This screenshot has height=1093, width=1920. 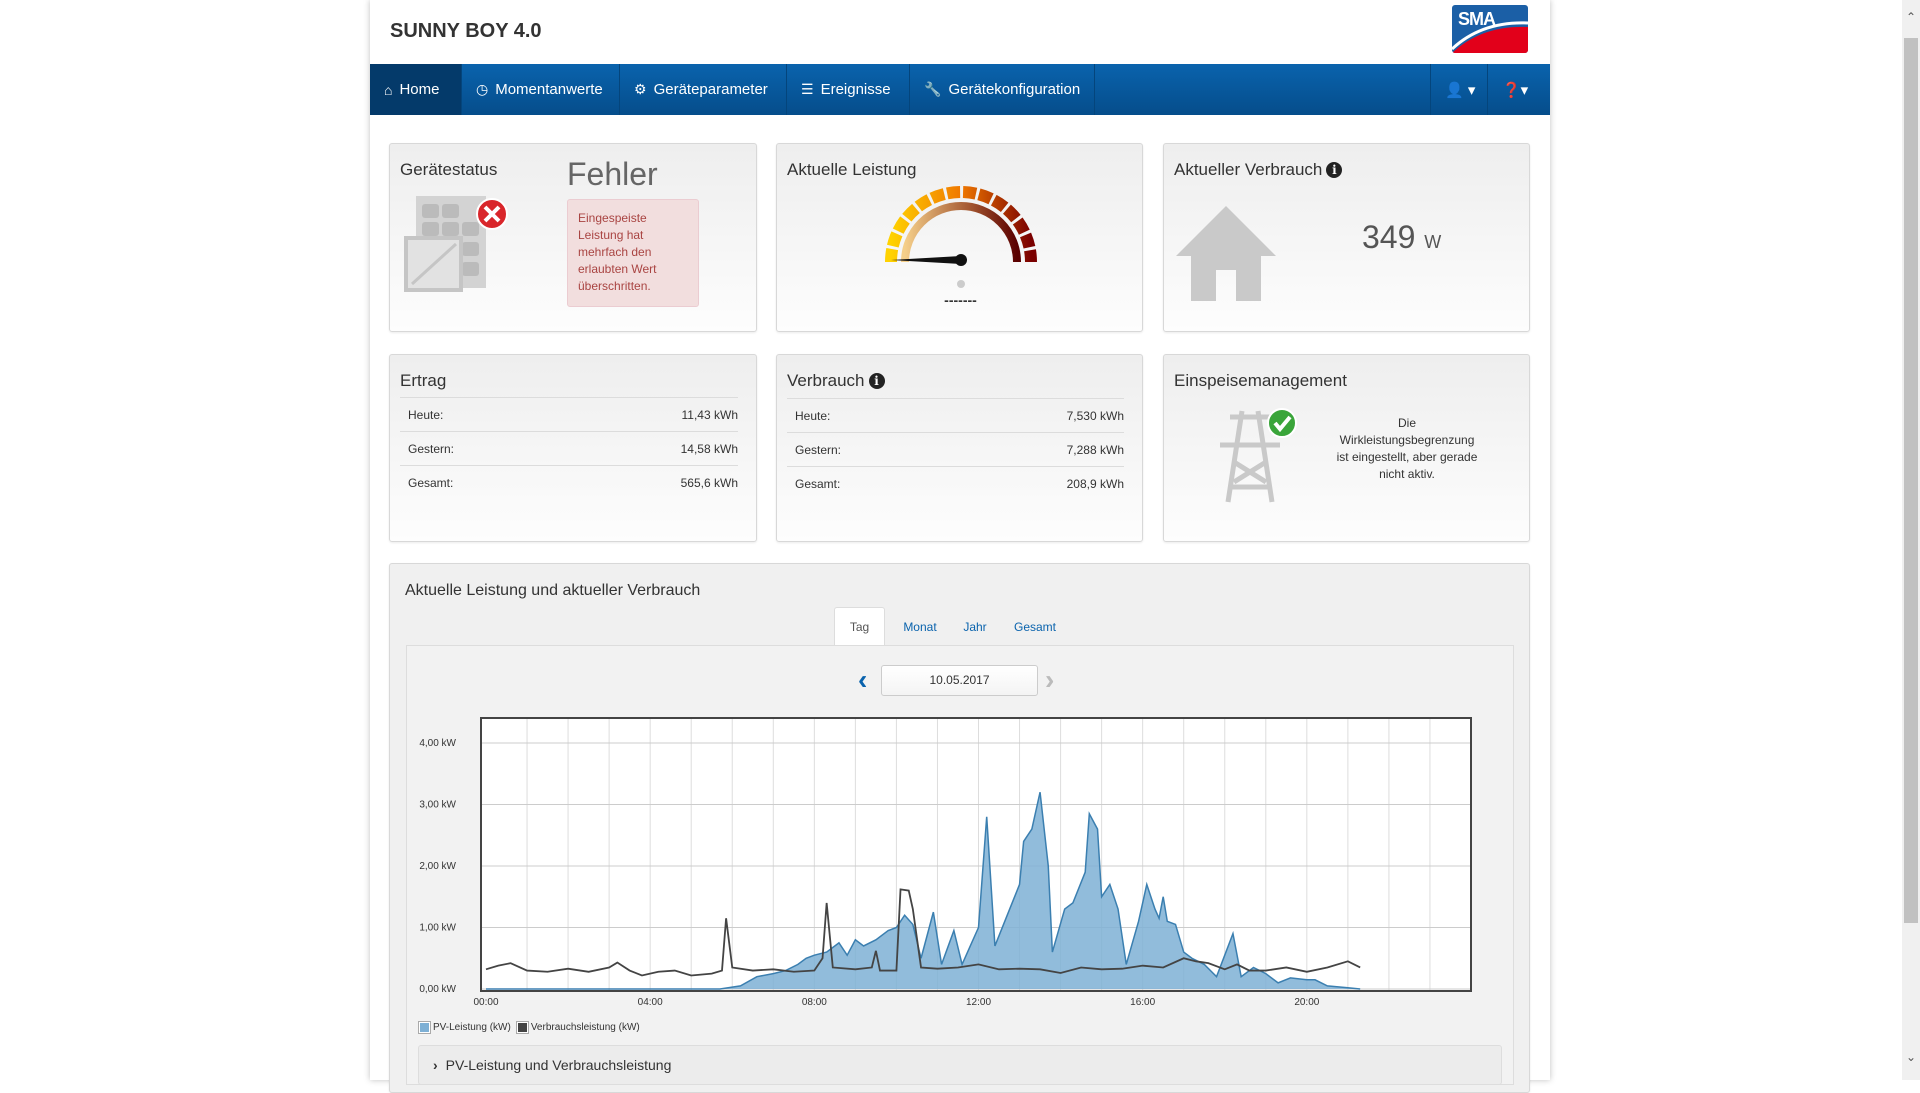 What do you see at coordinates (423, 380) in the screenshot?
I see `card-title: Ertrag` at bounding box center [423, 380].